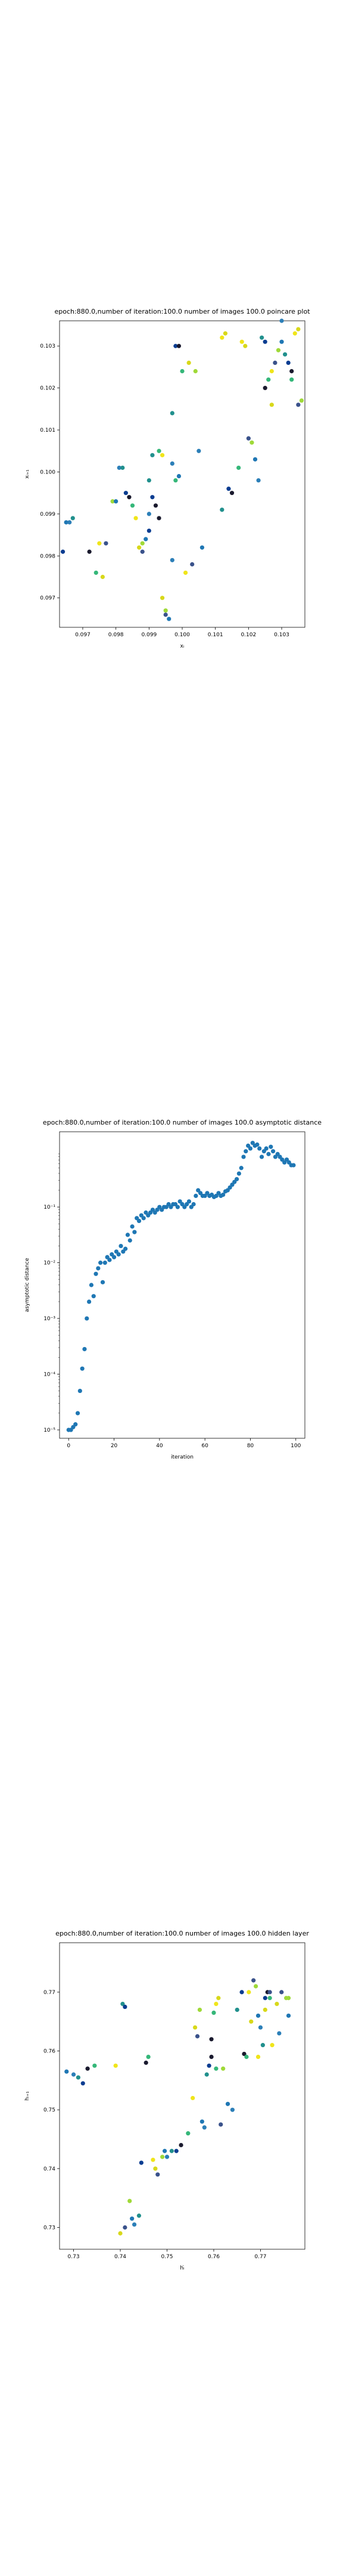 This screenshot has width=343, height=2576. I want to click on y-tick-label: 0.103, so click(48, 346).